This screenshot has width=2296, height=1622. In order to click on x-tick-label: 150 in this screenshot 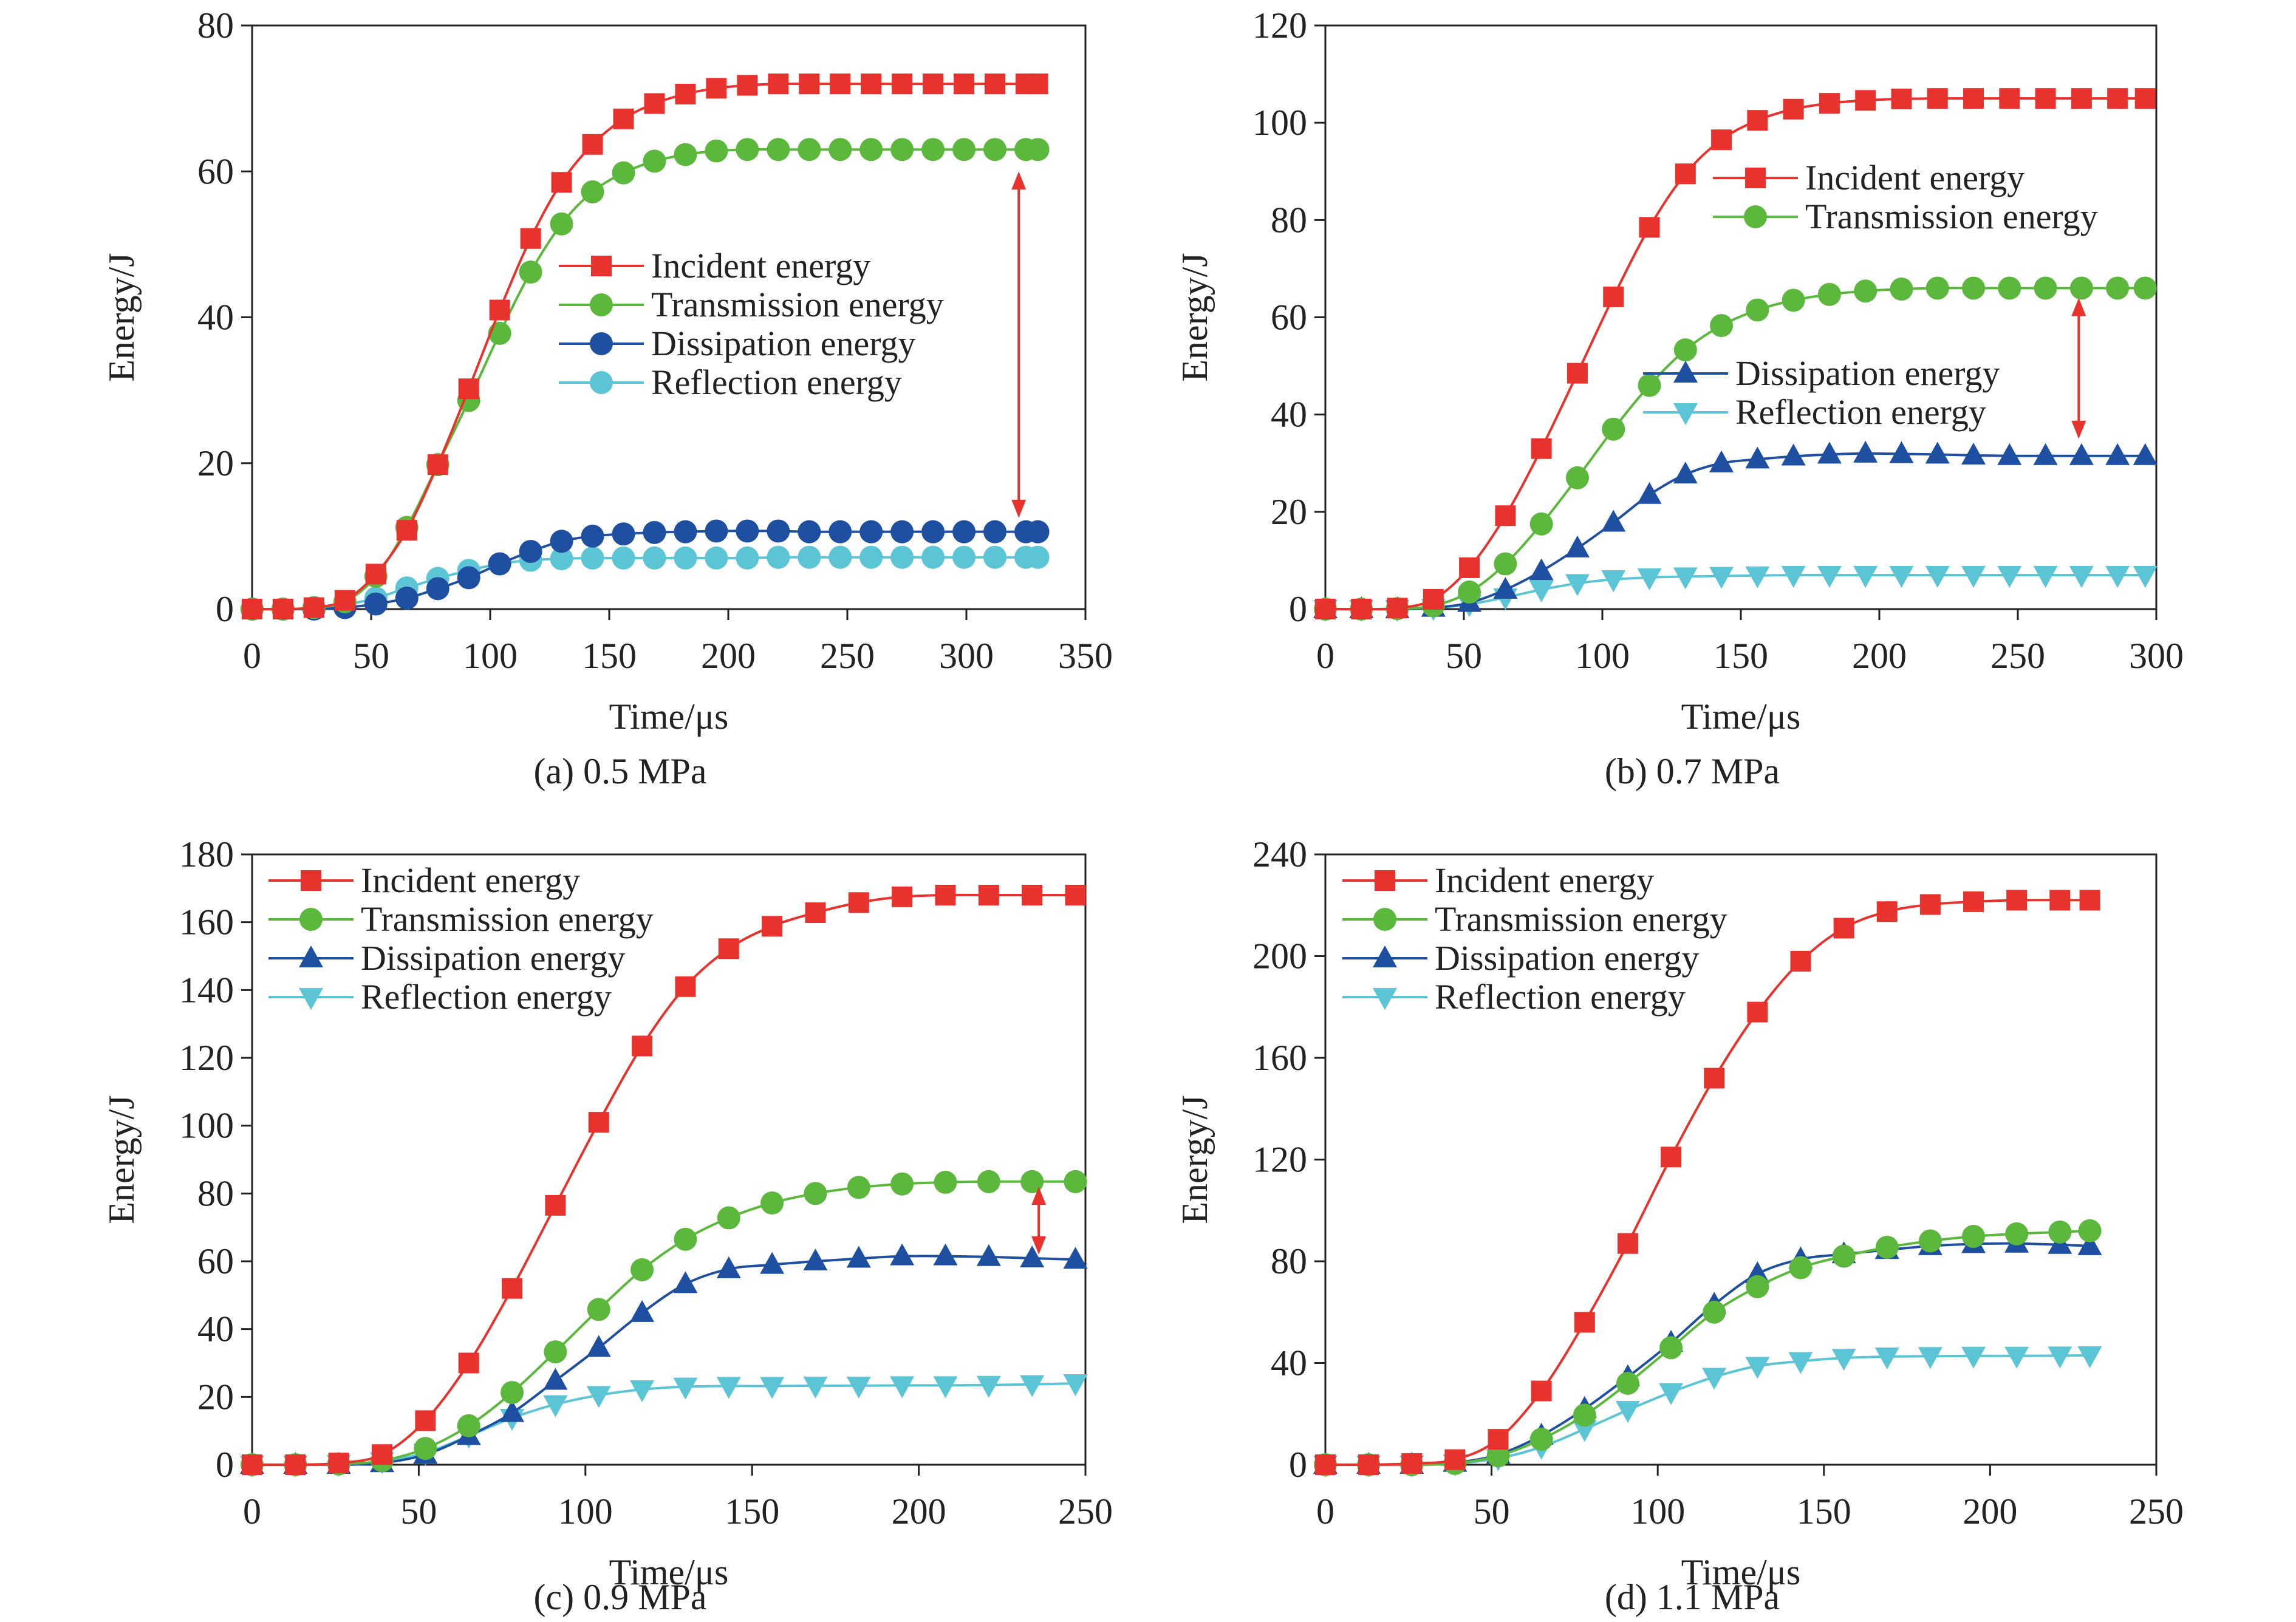, I will do `click(1740, 656)`.